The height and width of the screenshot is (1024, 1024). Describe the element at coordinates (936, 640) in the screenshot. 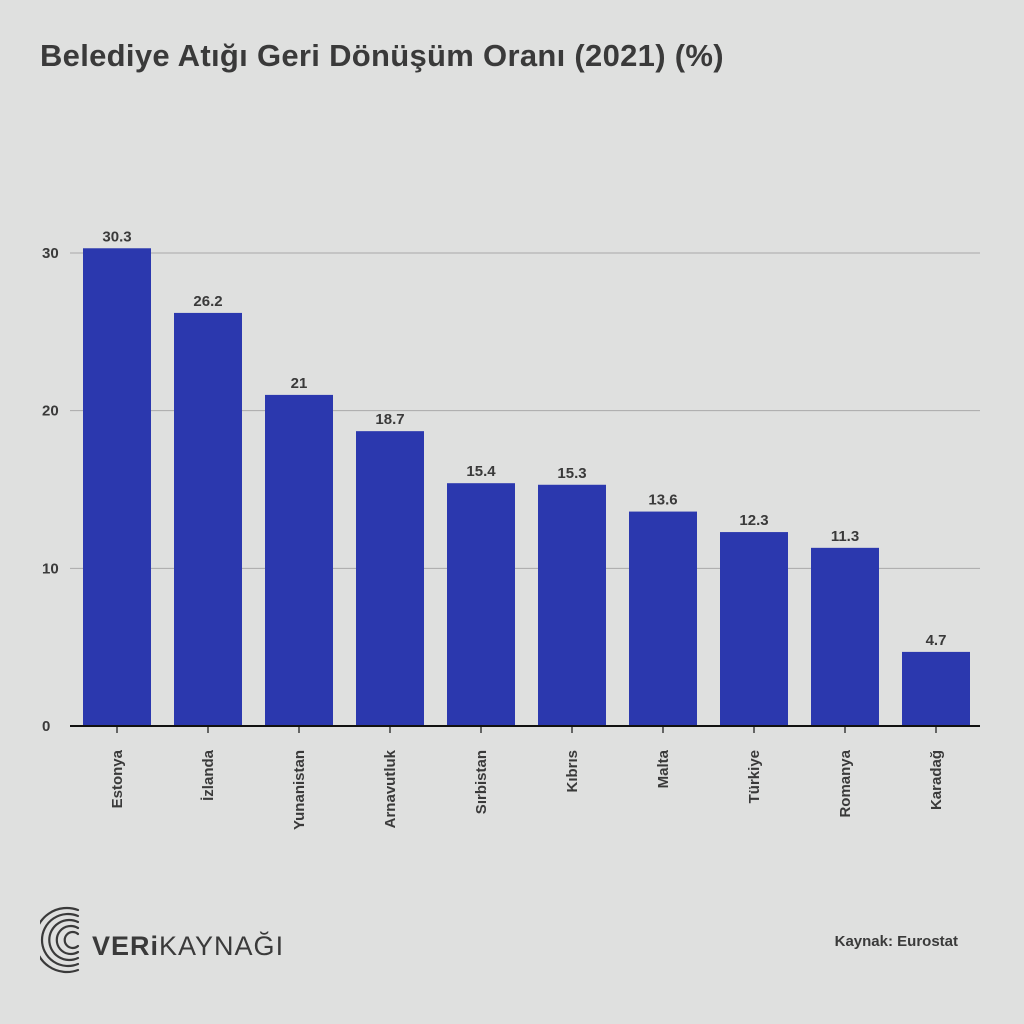

I see `data-label: 4.7` at that location.